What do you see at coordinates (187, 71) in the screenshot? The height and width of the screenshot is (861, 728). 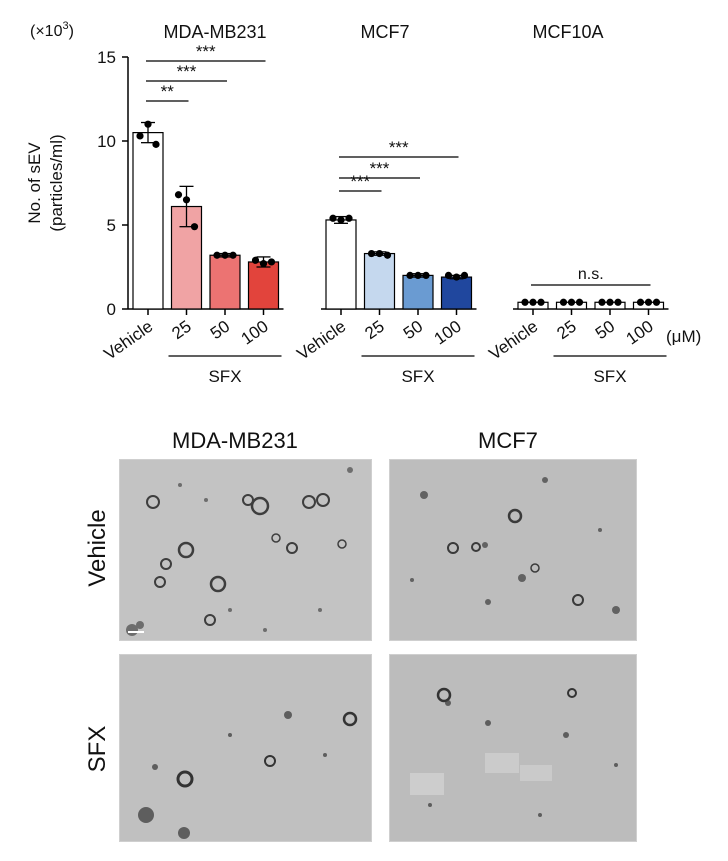 I see `significance-label-0-1: ***` at bounding box center [187, 71].